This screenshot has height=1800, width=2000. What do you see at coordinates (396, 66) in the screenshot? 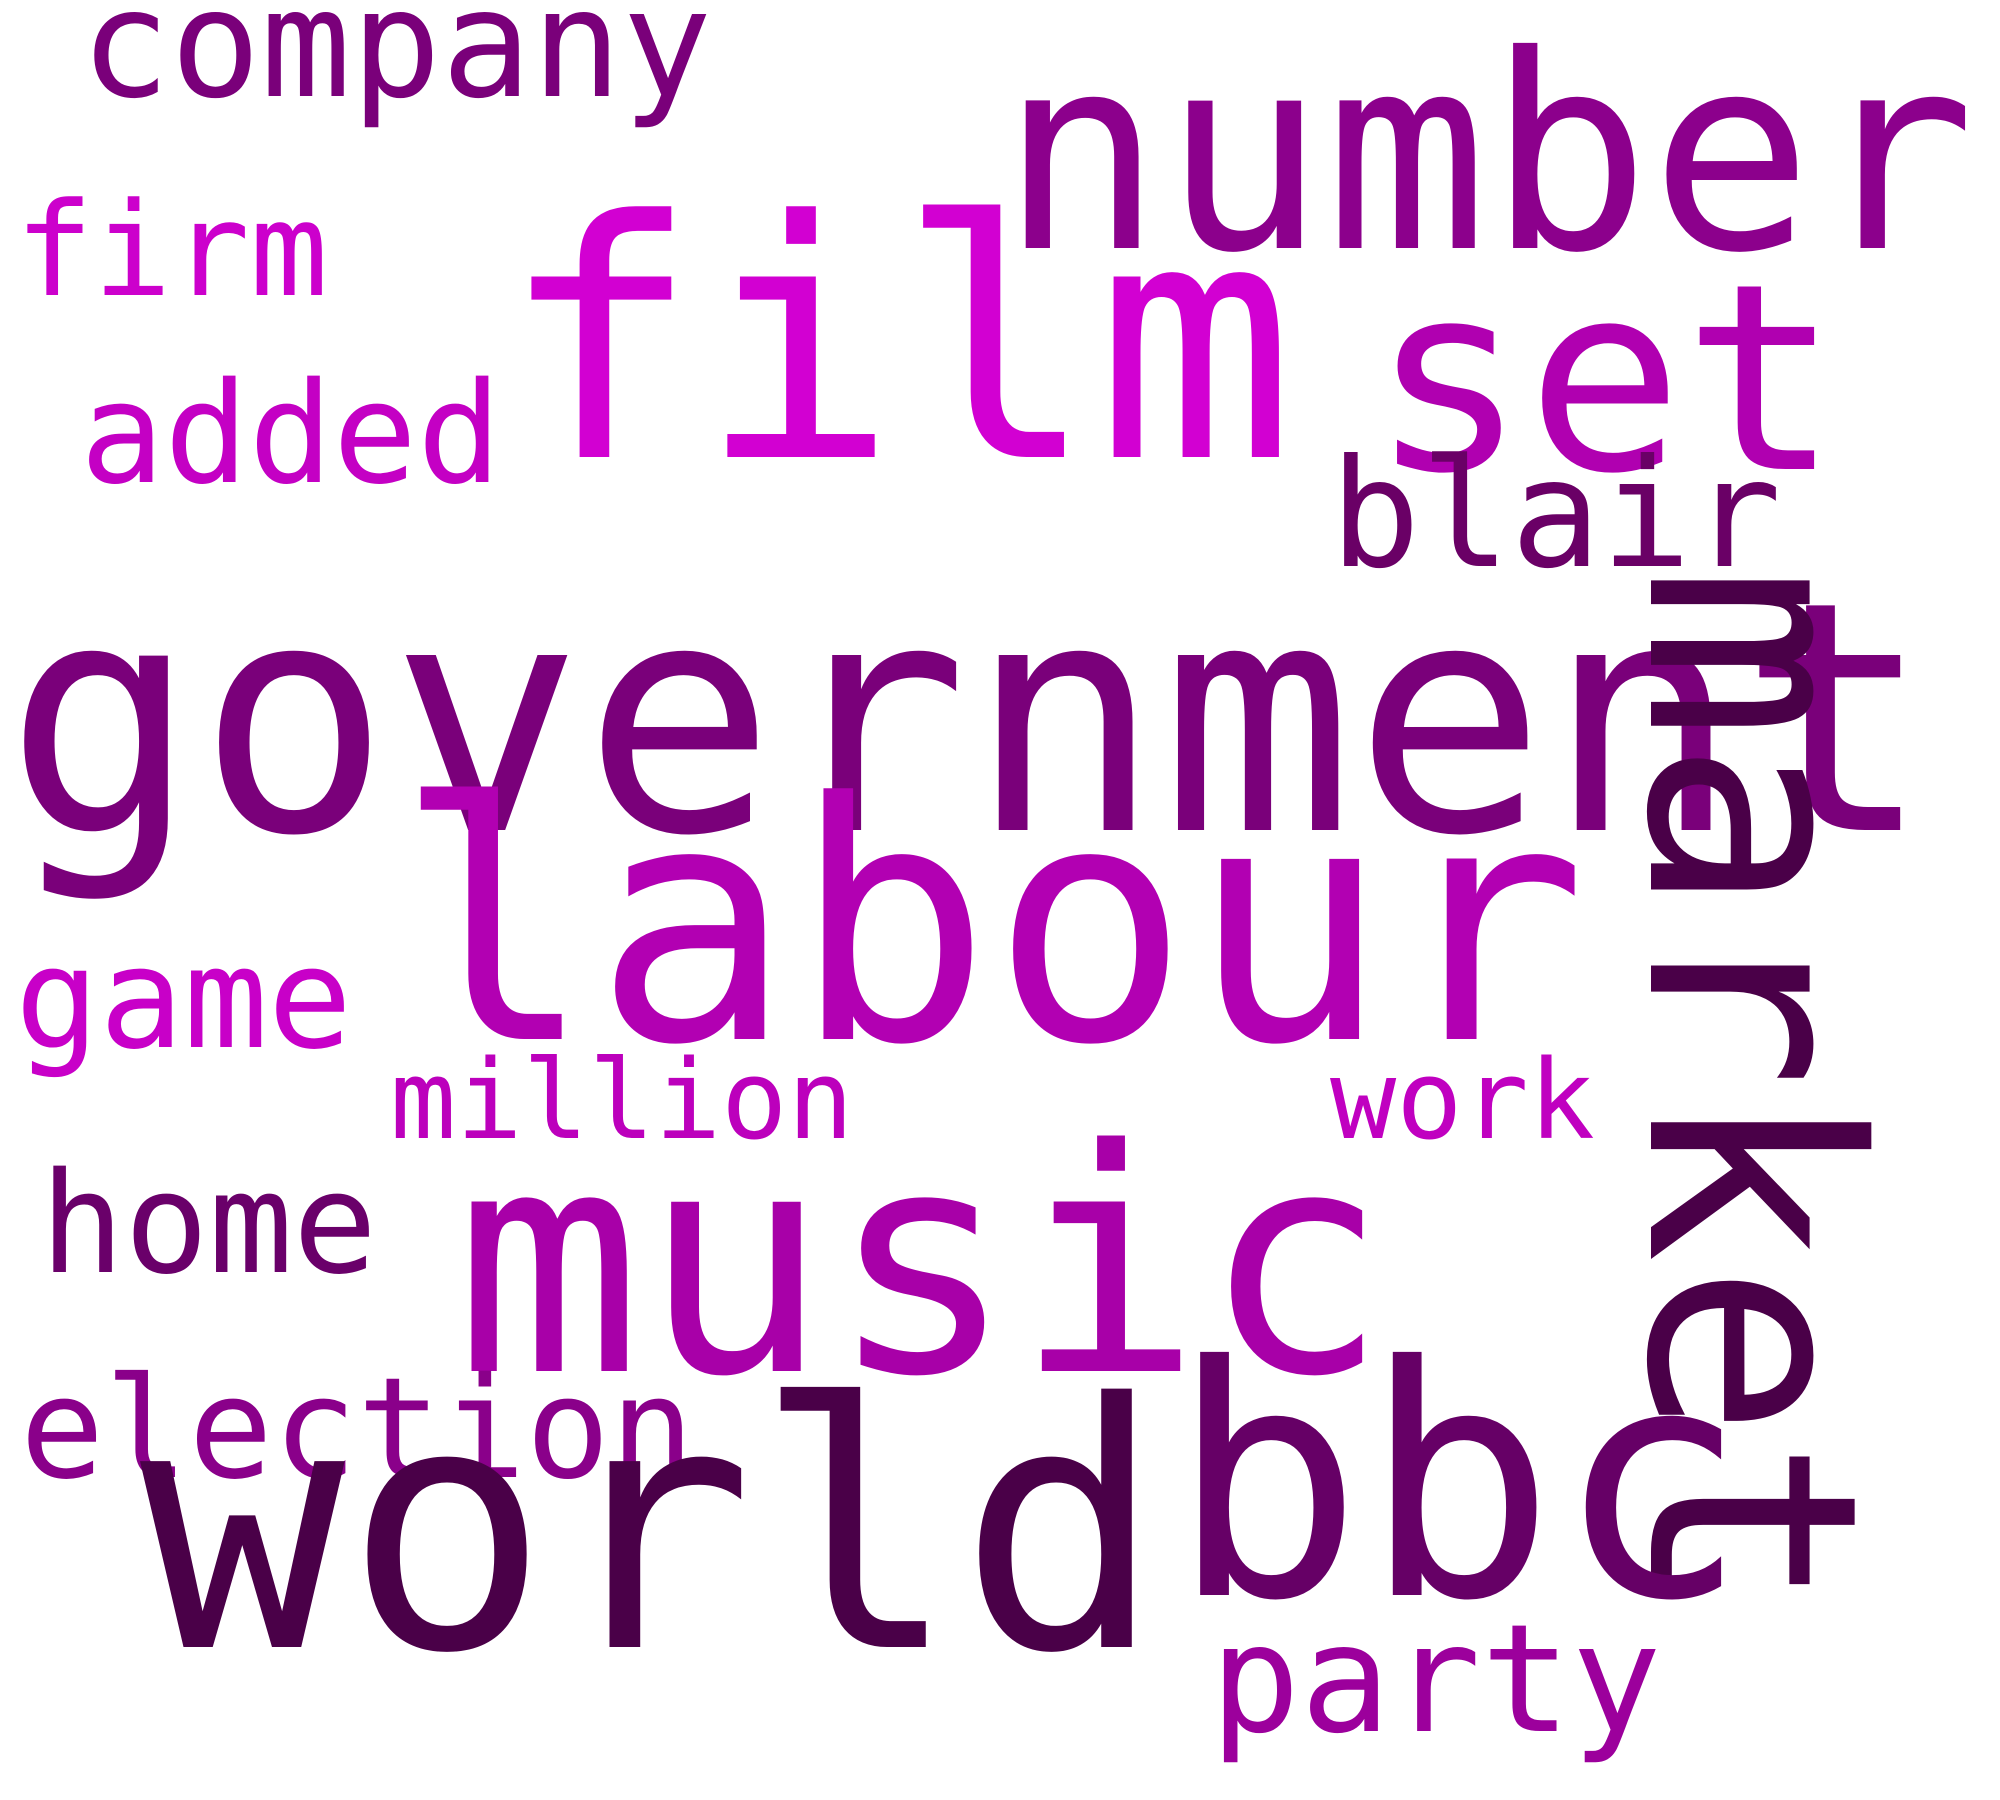
I see `word-company: company` at bounding box center [396, 66].